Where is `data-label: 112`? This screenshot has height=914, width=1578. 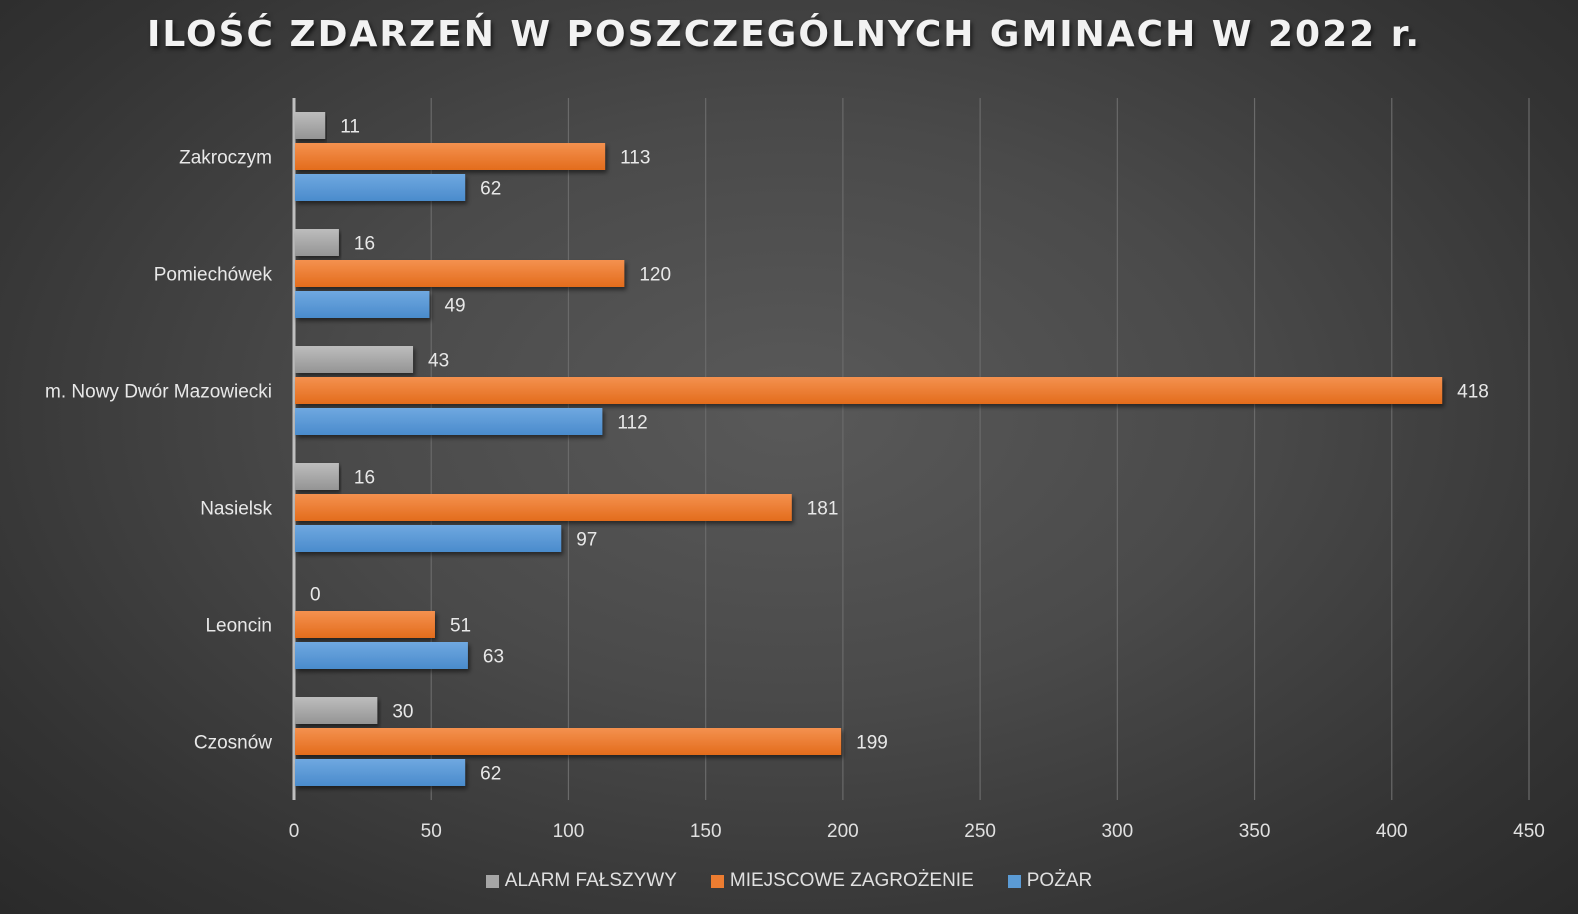 data-label: 112 is located at coordinates (632, 423).